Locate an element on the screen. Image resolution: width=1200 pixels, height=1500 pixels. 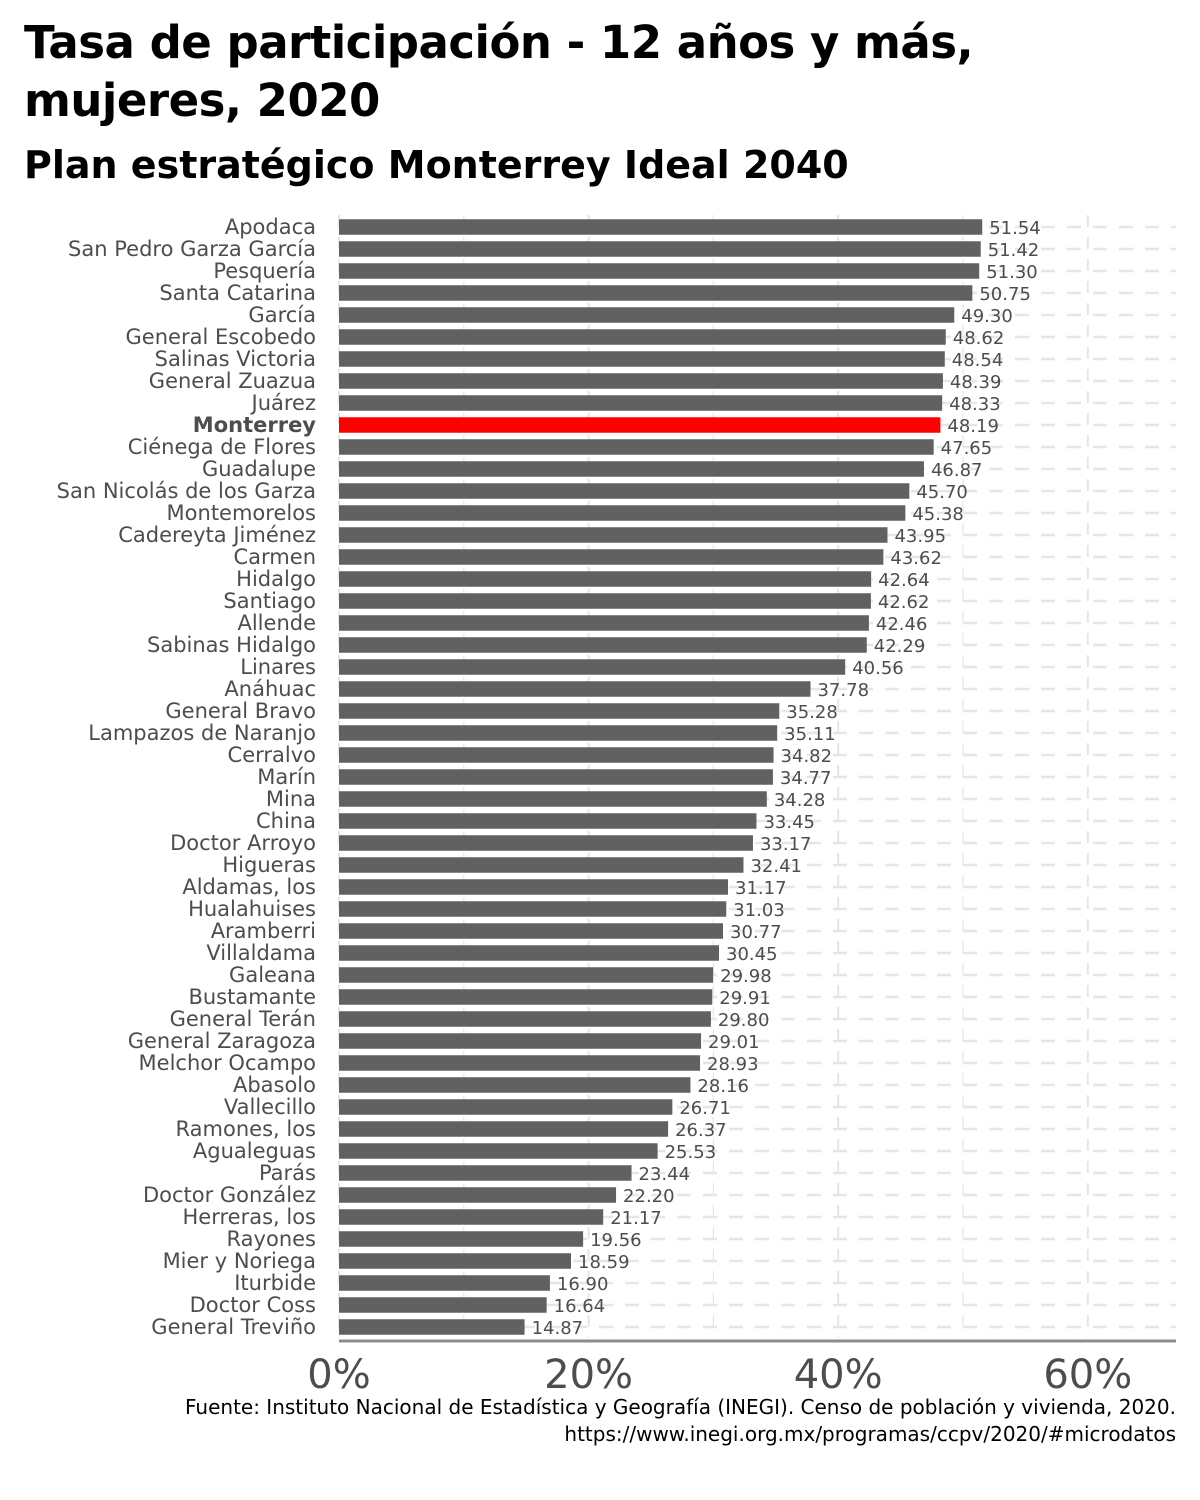
category-label: Monterrey is located at coordinates (255, 425).